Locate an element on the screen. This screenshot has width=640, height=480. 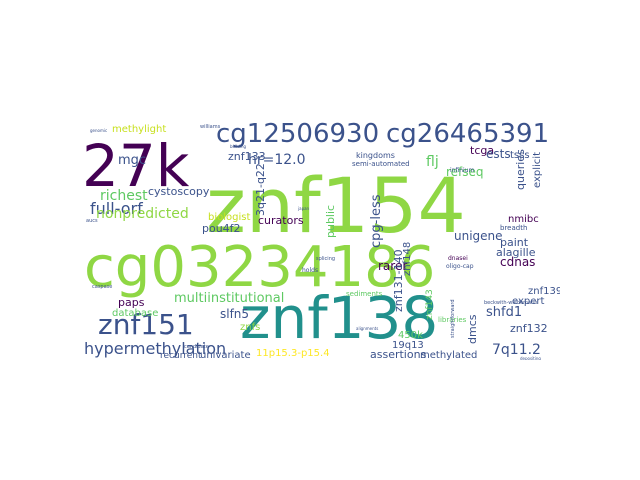
word-dmcs: dmcs is located at coordinates (472, 329).